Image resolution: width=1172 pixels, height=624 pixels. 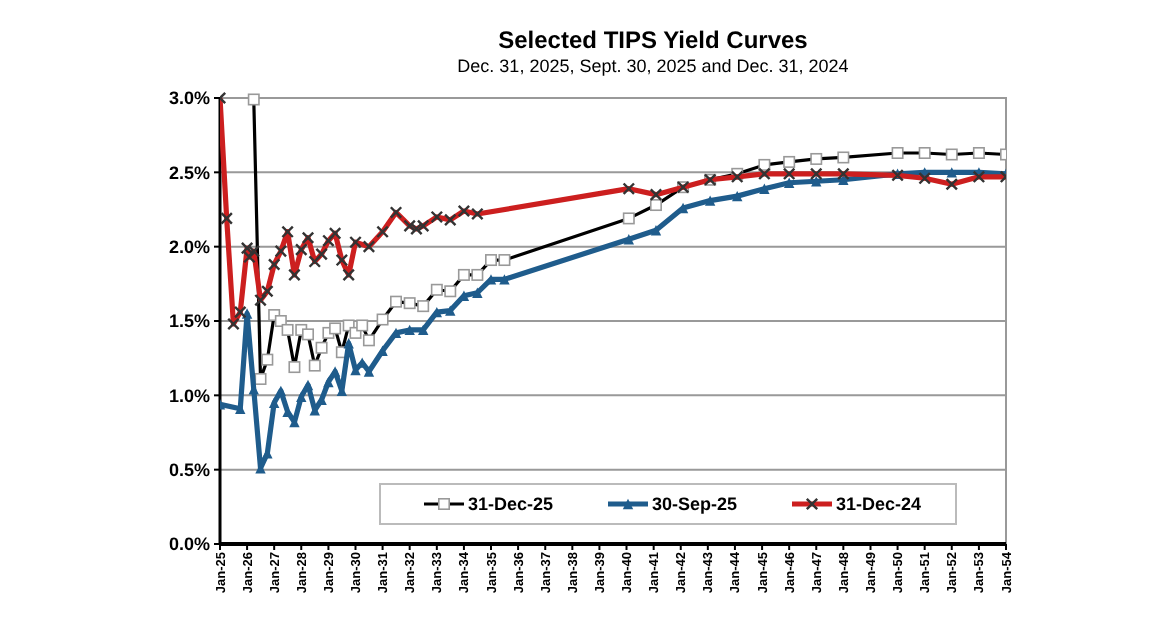 What do you see at coordinates (189, 172) in the screenshot?
I see `y-tick-label: 2.5%` at bounding box center [189, 172].